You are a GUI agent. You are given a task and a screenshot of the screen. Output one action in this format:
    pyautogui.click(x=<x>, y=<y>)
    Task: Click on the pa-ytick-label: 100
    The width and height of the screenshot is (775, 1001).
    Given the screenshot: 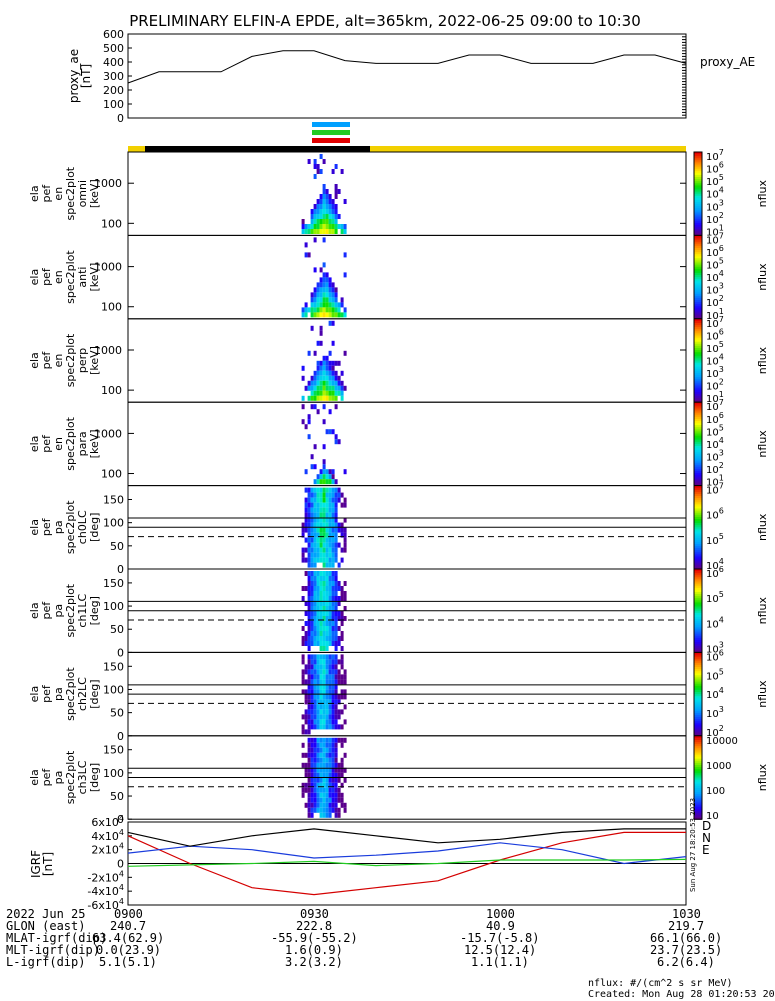 What is the action you would take?
    pyautogui.click(x=113, y=523)
    